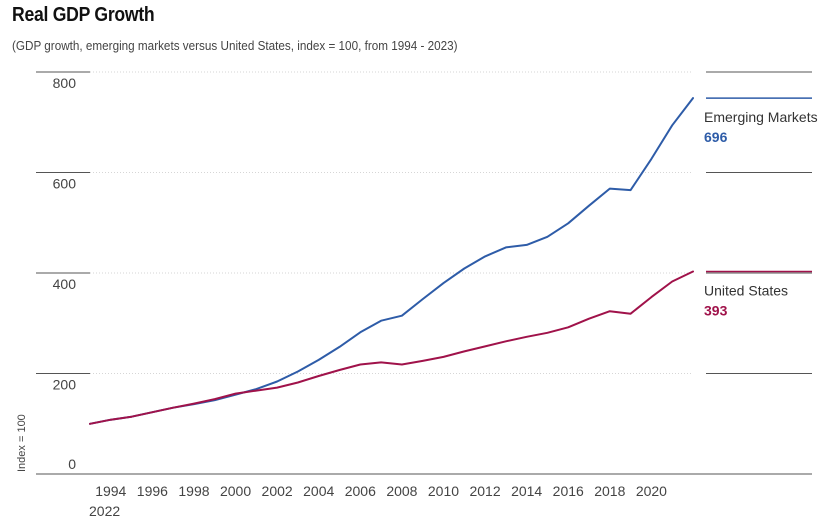  What do you see at coordinates (716, 137) in the screenshot?
I see `legend-value: 696` at bounding box center [716, 137].